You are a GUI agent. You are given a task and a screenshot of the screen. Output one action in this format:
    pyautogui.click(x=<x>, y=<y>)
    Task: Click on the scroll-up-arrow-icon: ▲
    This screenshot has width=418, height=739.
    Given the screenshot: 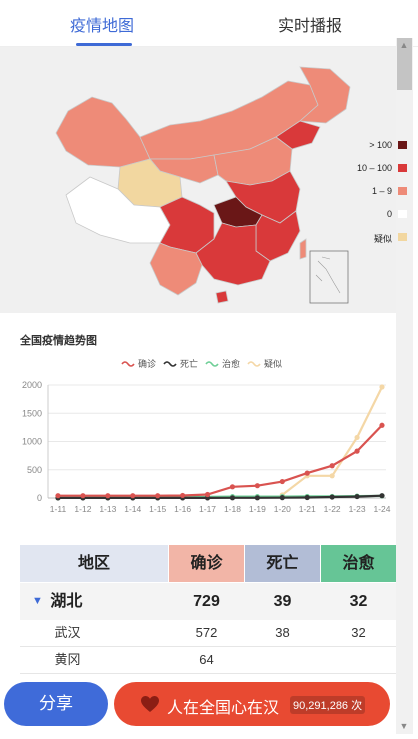 What is the action you would take?
    pyautogui.click(x=404, y=45)
    